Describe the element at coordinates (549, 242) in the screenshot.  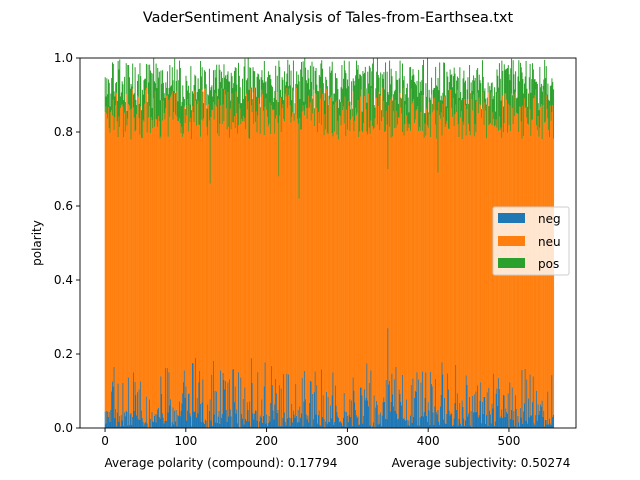
I see `legend-label-neu: neu` at that location.